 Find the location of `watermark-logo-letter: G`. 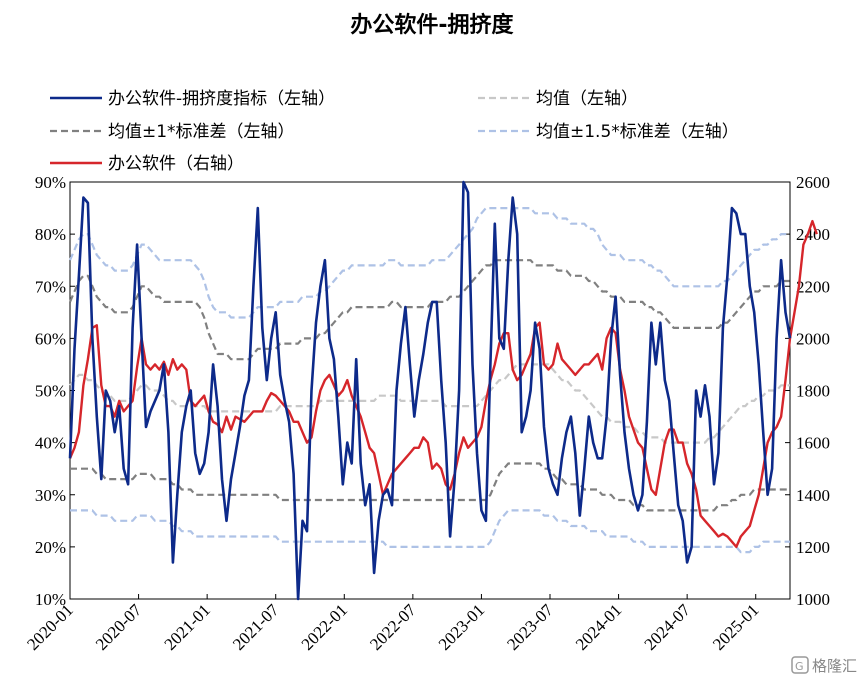

watermark-logo-letter: G is located at coordinates (799, 666).